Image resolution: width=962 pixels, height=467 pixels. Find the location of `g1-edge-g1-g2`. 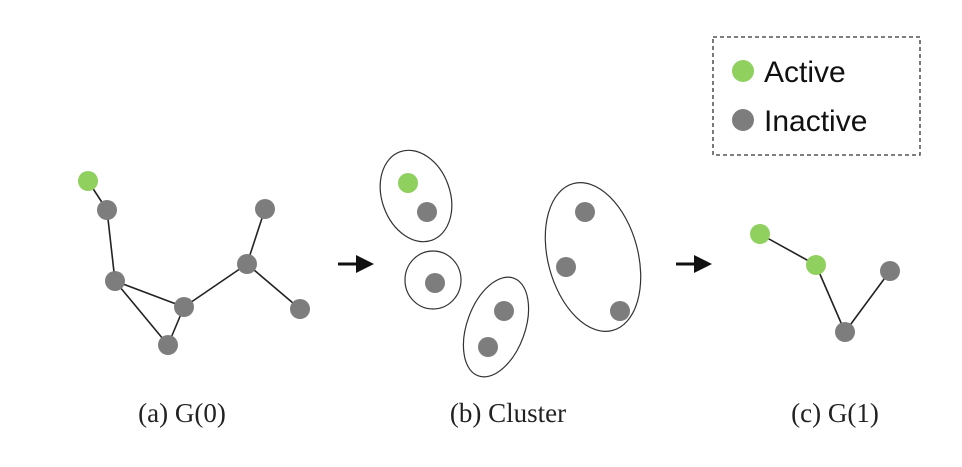

g1-edge-g1-g2 is located at coordinates (788, 249).